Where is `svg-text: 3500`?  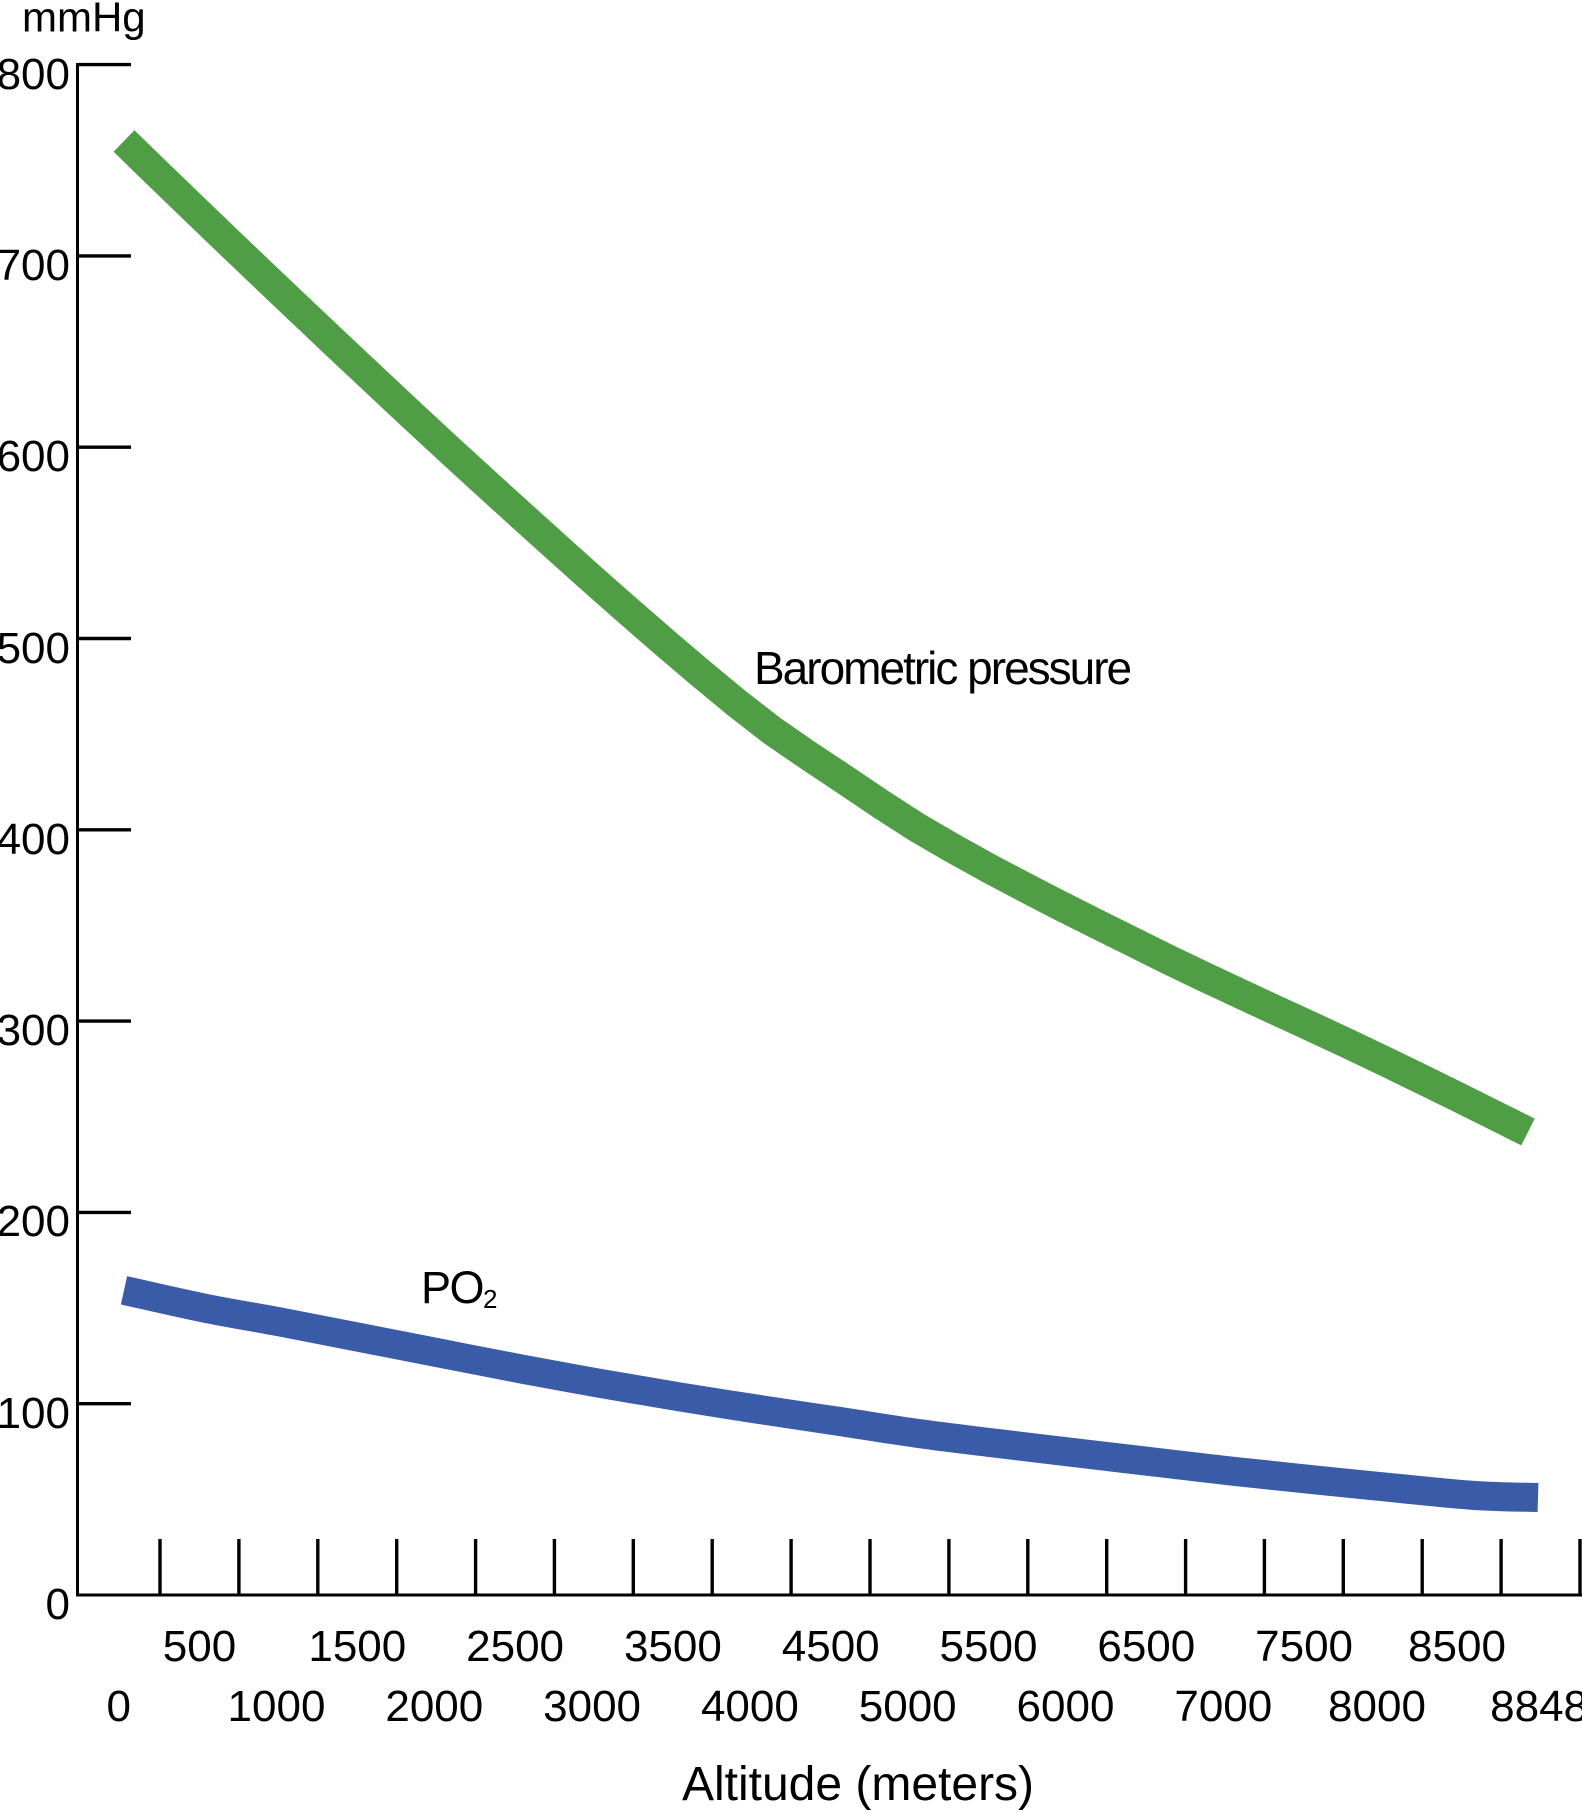 svg-text: 3500 is located at coordinates (673, 1646).